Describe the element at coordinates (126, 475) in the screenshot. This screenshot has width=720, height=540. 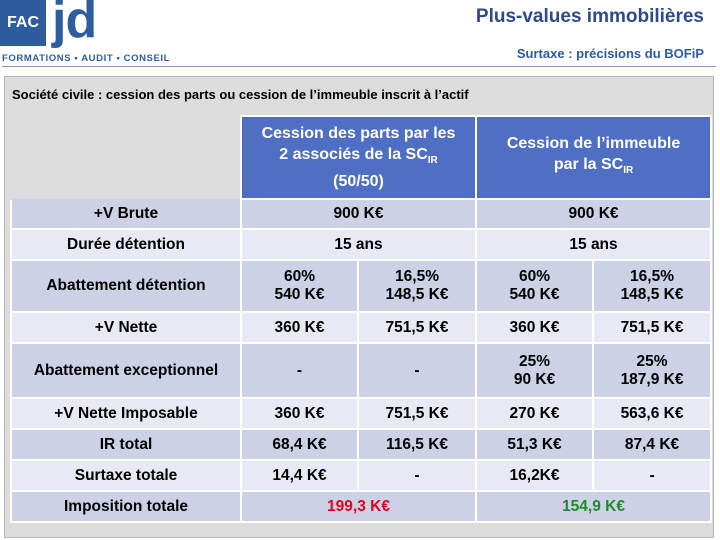
I see `row-label: Surtaxe totale` at that location.